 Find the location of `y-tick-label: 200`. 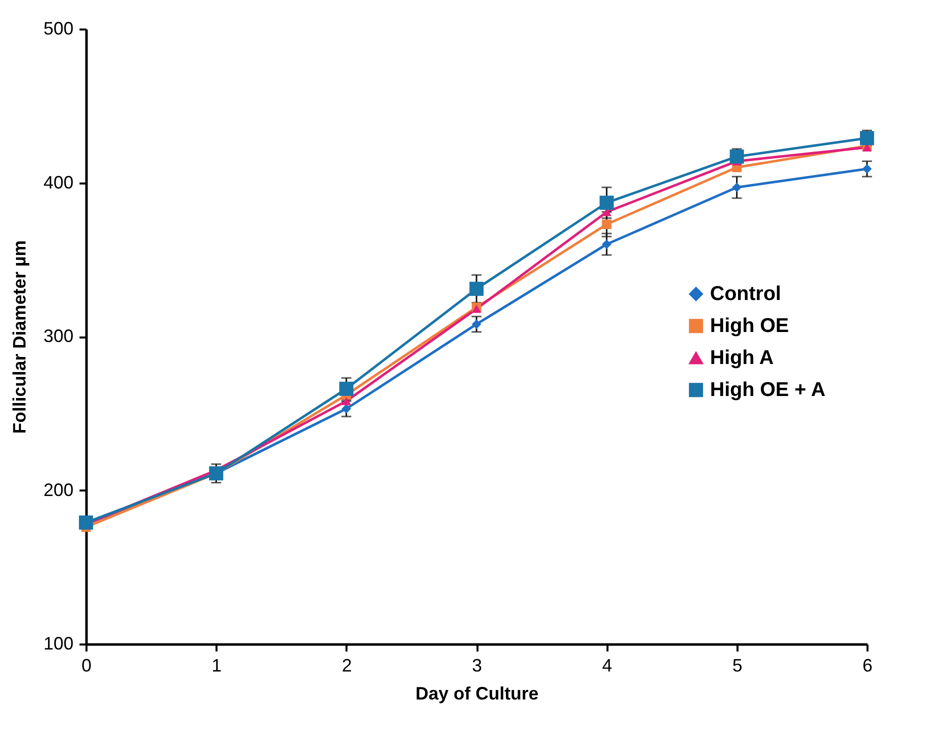

y-tick-label: 200 is located at coordinates (58, 490).